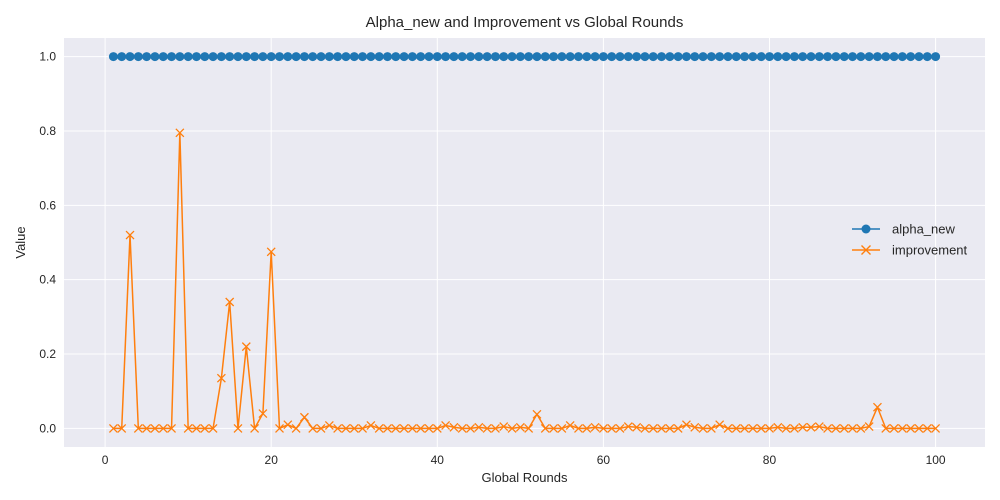 This screenshot has width=1000, height=500. Describe the element at coordinates (47, 131) in the screenshot. I see `y-tick-label: 0.8` at that location.